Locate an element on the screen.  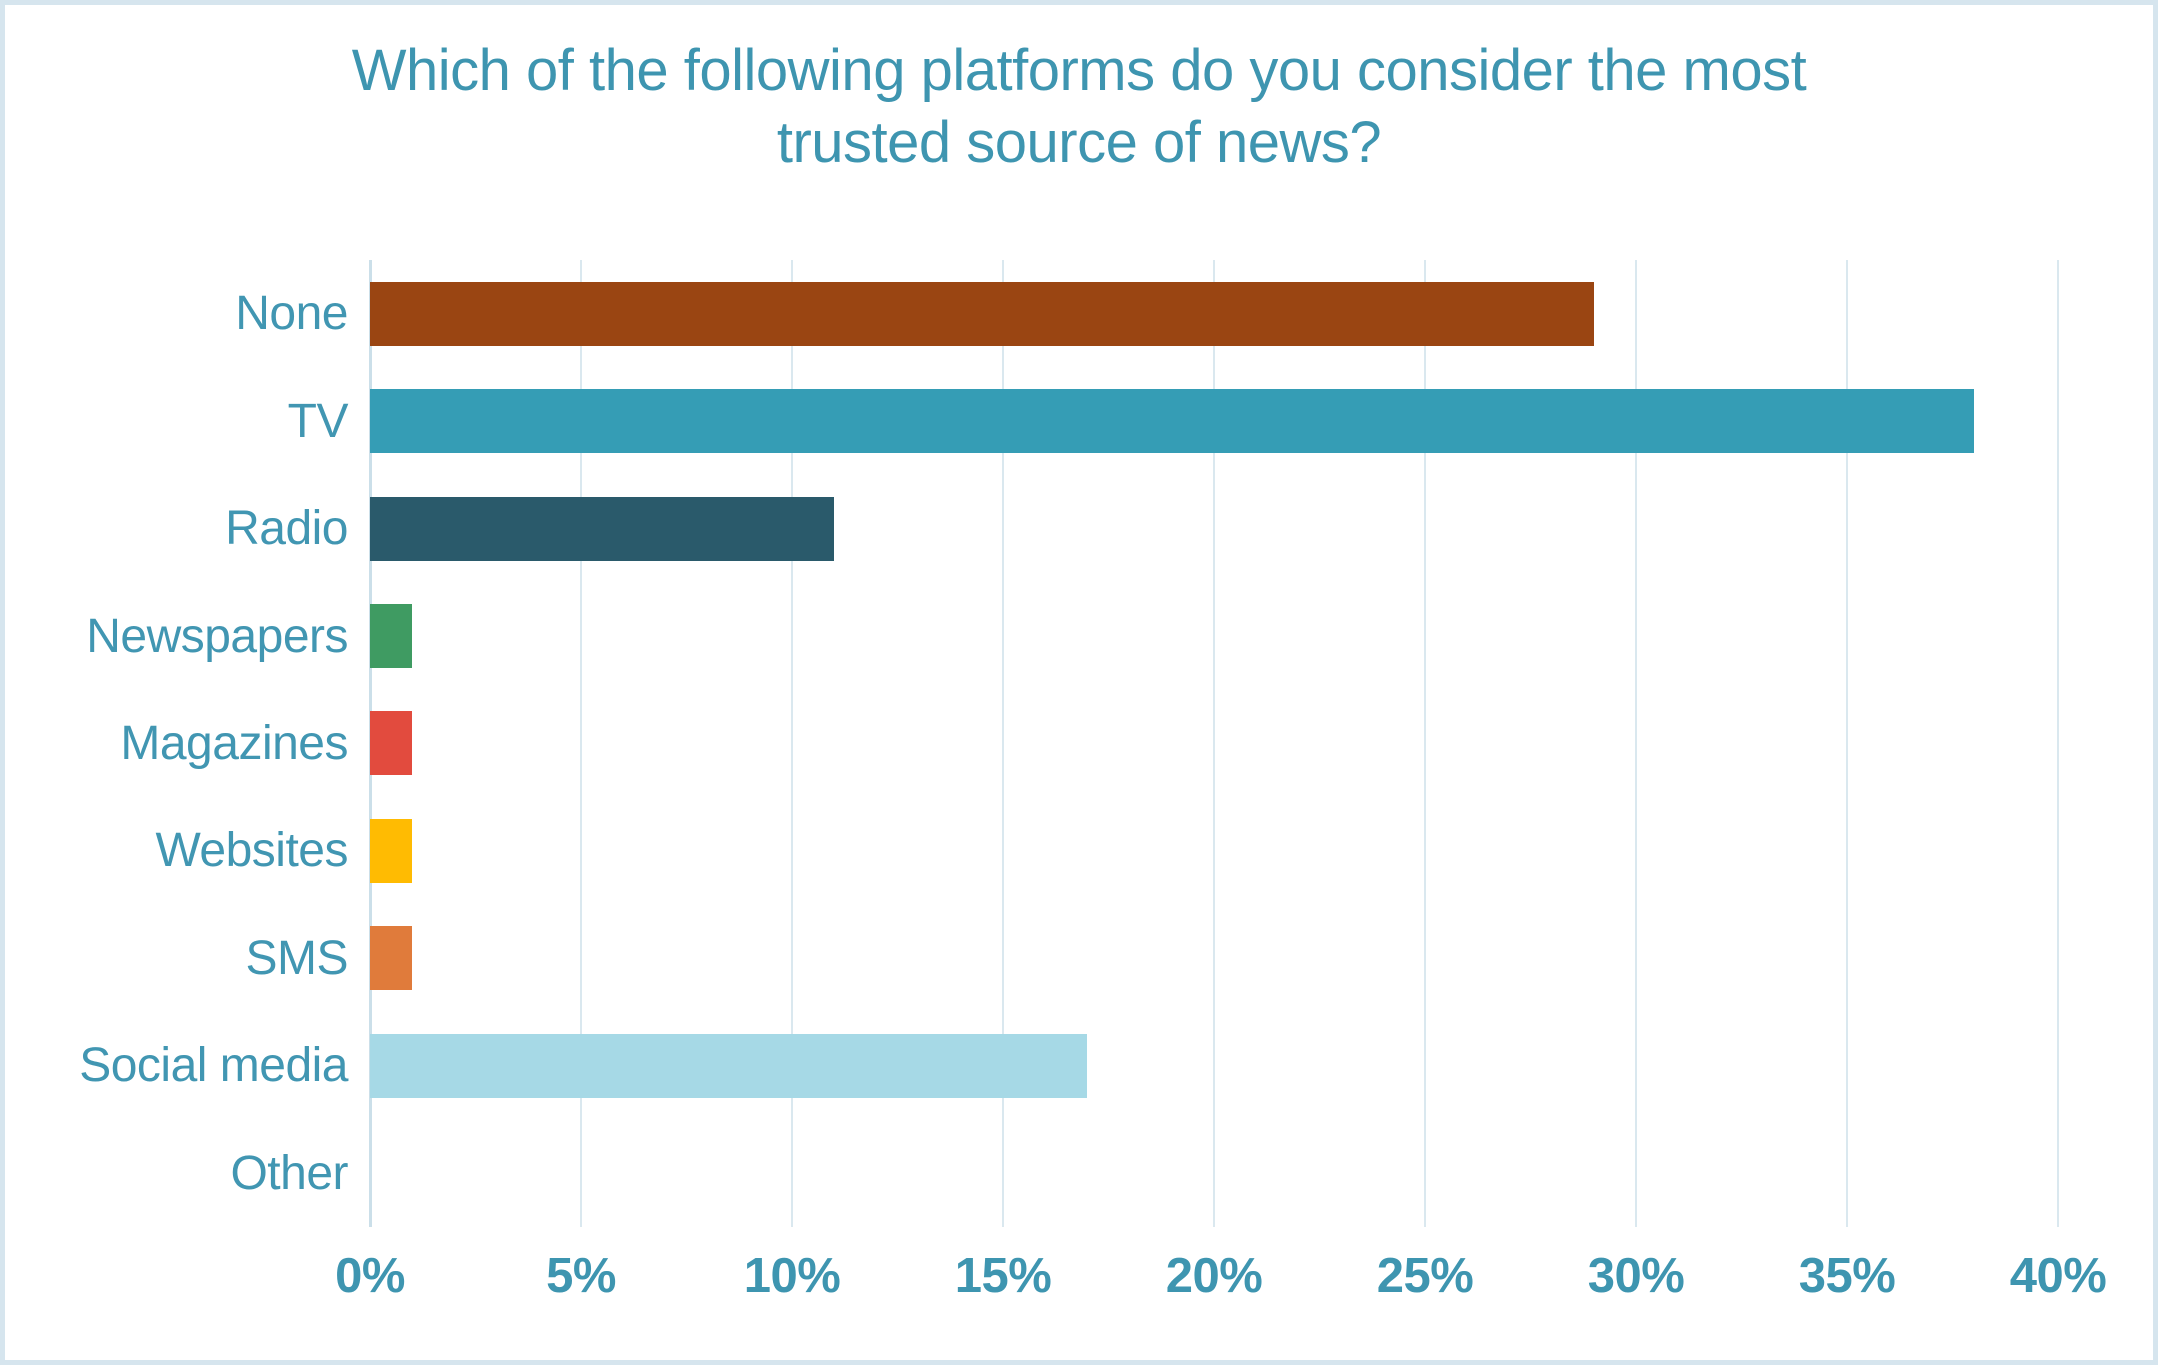
chart-row: Radio is located at coordinates (1046, 528).